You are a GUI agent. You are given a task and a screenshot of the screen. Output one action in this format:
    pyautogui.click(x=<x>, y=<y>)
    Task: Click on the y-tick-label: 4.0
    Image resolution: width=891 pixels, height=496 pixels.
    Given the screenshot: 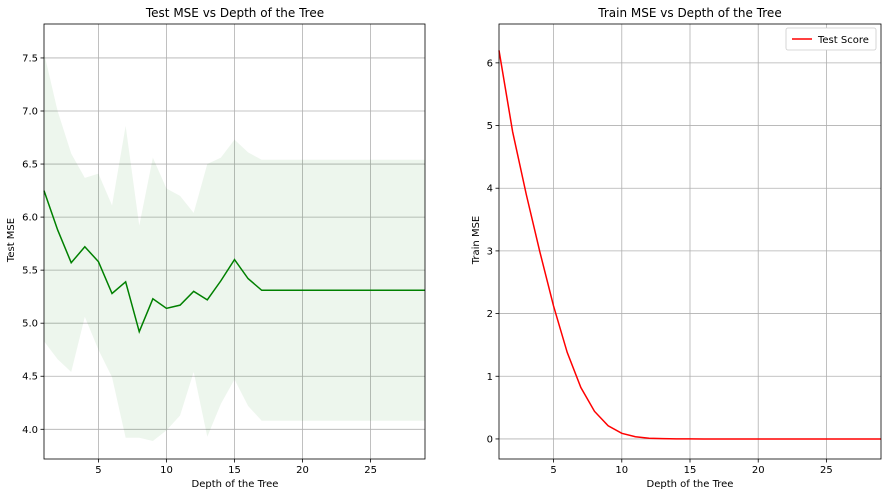 What is the action you would take?
    pyautogui.click(x=30, y=430)
    